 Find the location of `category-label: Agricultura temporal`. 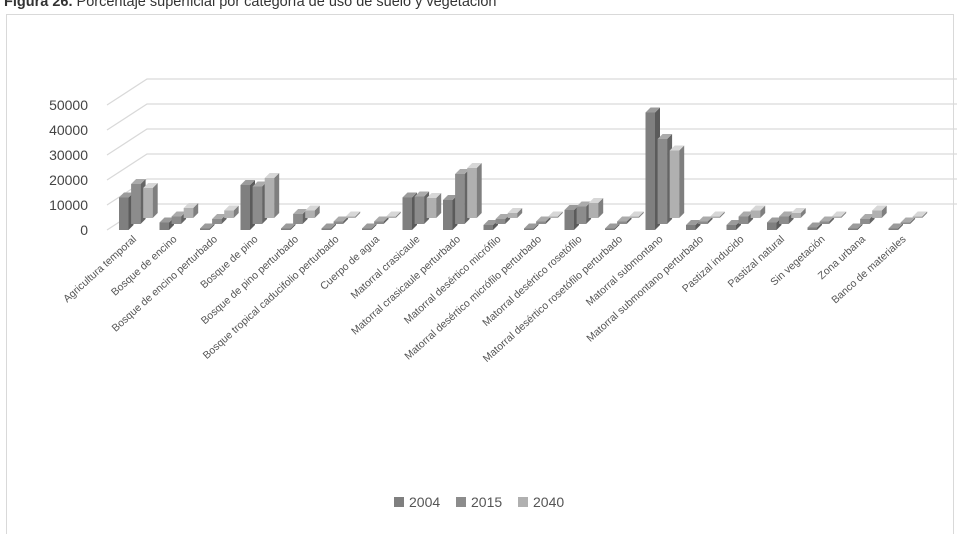

category-label: Agricultura temporal is located at coordinates (100, 269).